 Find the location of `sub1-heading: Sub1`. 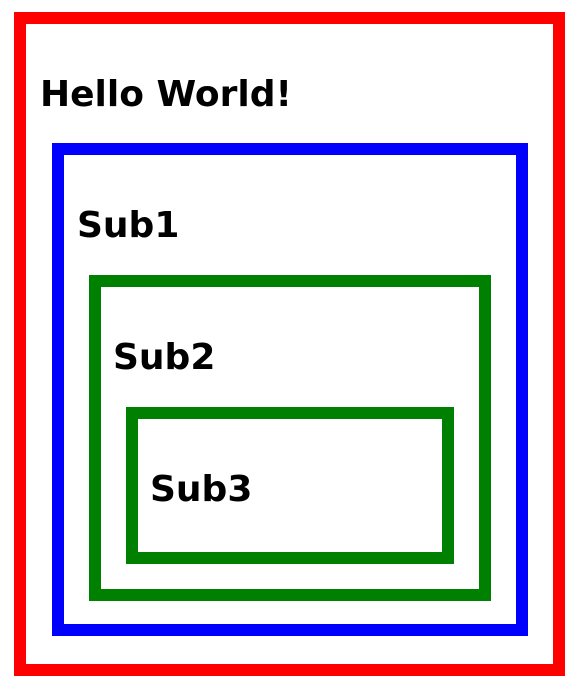

sub1-heading: Sub1 is located at coordinates (128, 225).